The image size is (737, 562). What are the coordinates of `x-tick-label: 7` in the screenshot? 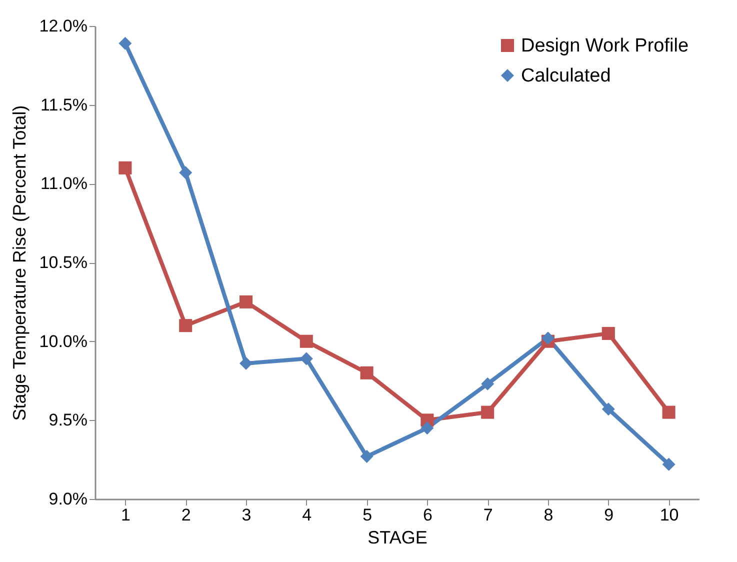 It's located at (488, 515).